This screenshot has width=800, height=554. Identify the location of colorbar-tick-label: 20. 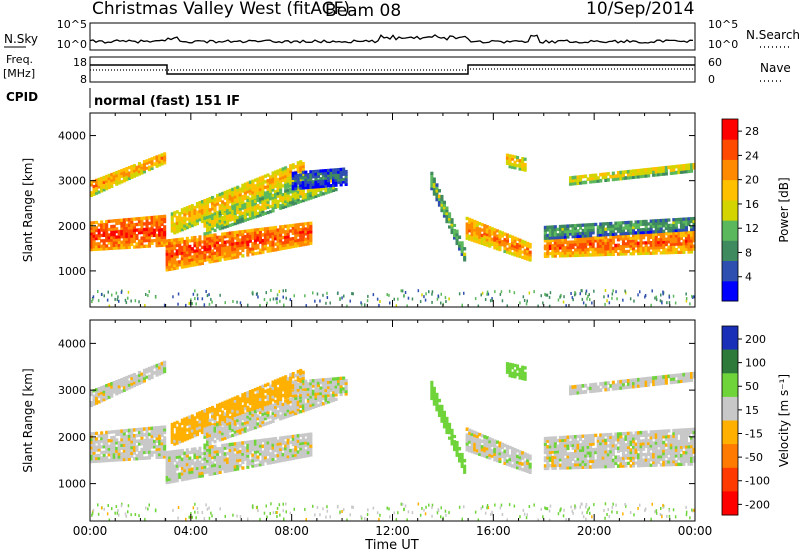
(752, 180).